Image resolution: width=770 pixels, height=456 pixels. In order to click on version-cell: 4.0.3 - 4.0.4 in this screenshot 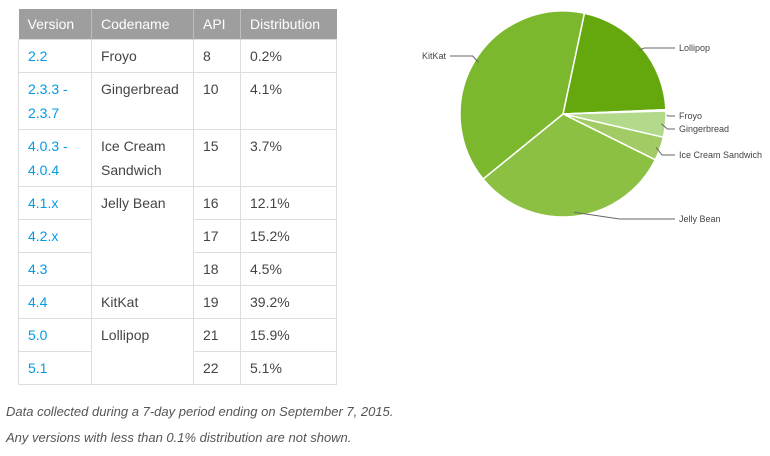, I will do `click(55, 157)`.